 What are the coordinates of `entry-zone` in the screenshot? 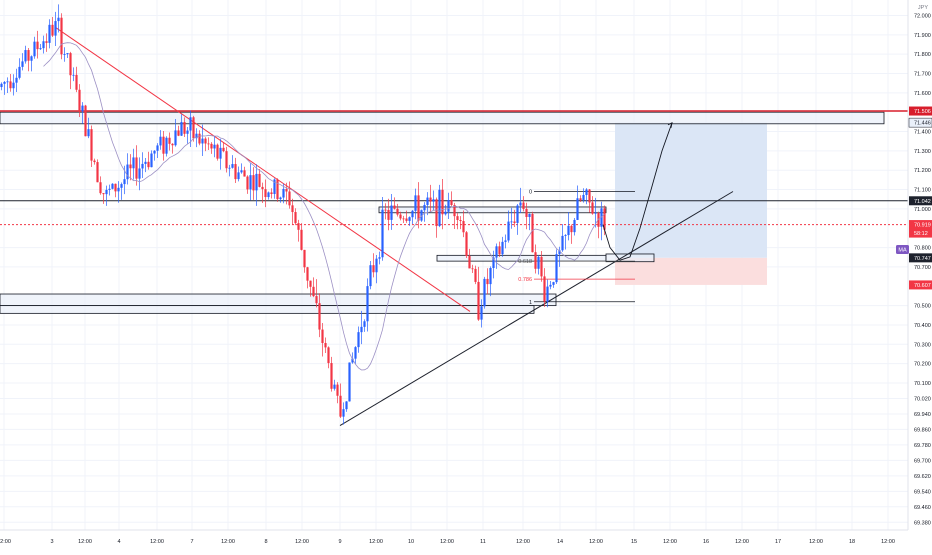 It's located at (630, 258).